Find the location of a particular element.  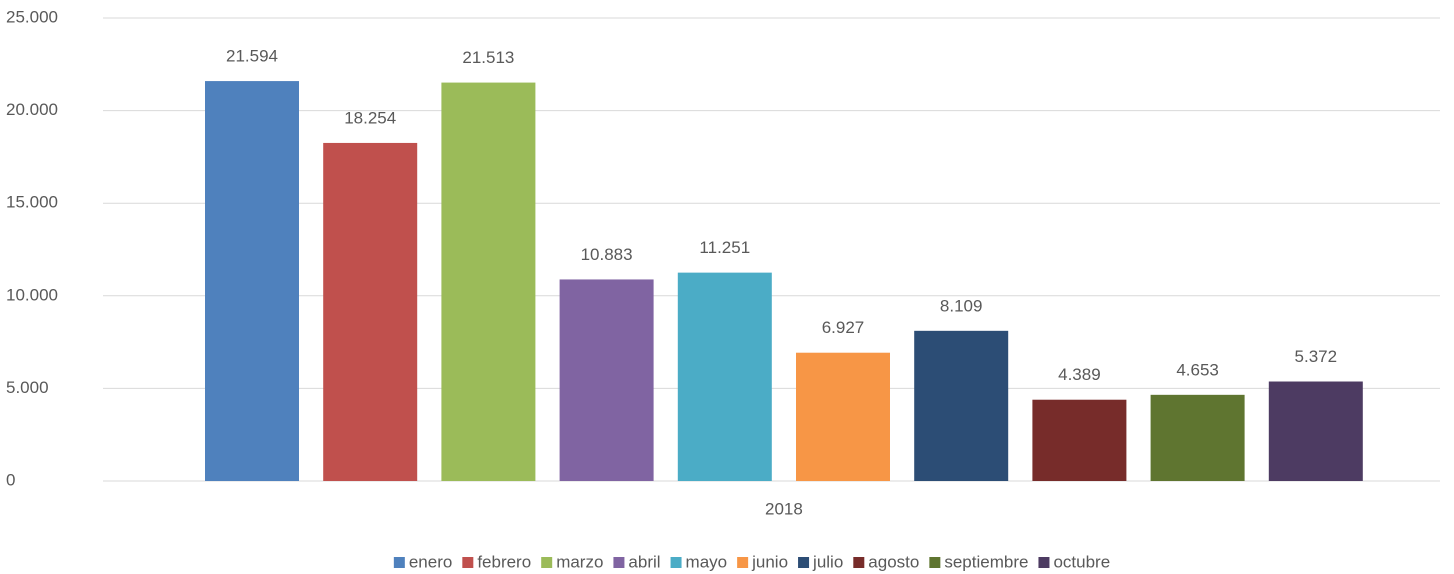

legend-label: agosto is located at coordinates (893, 561).